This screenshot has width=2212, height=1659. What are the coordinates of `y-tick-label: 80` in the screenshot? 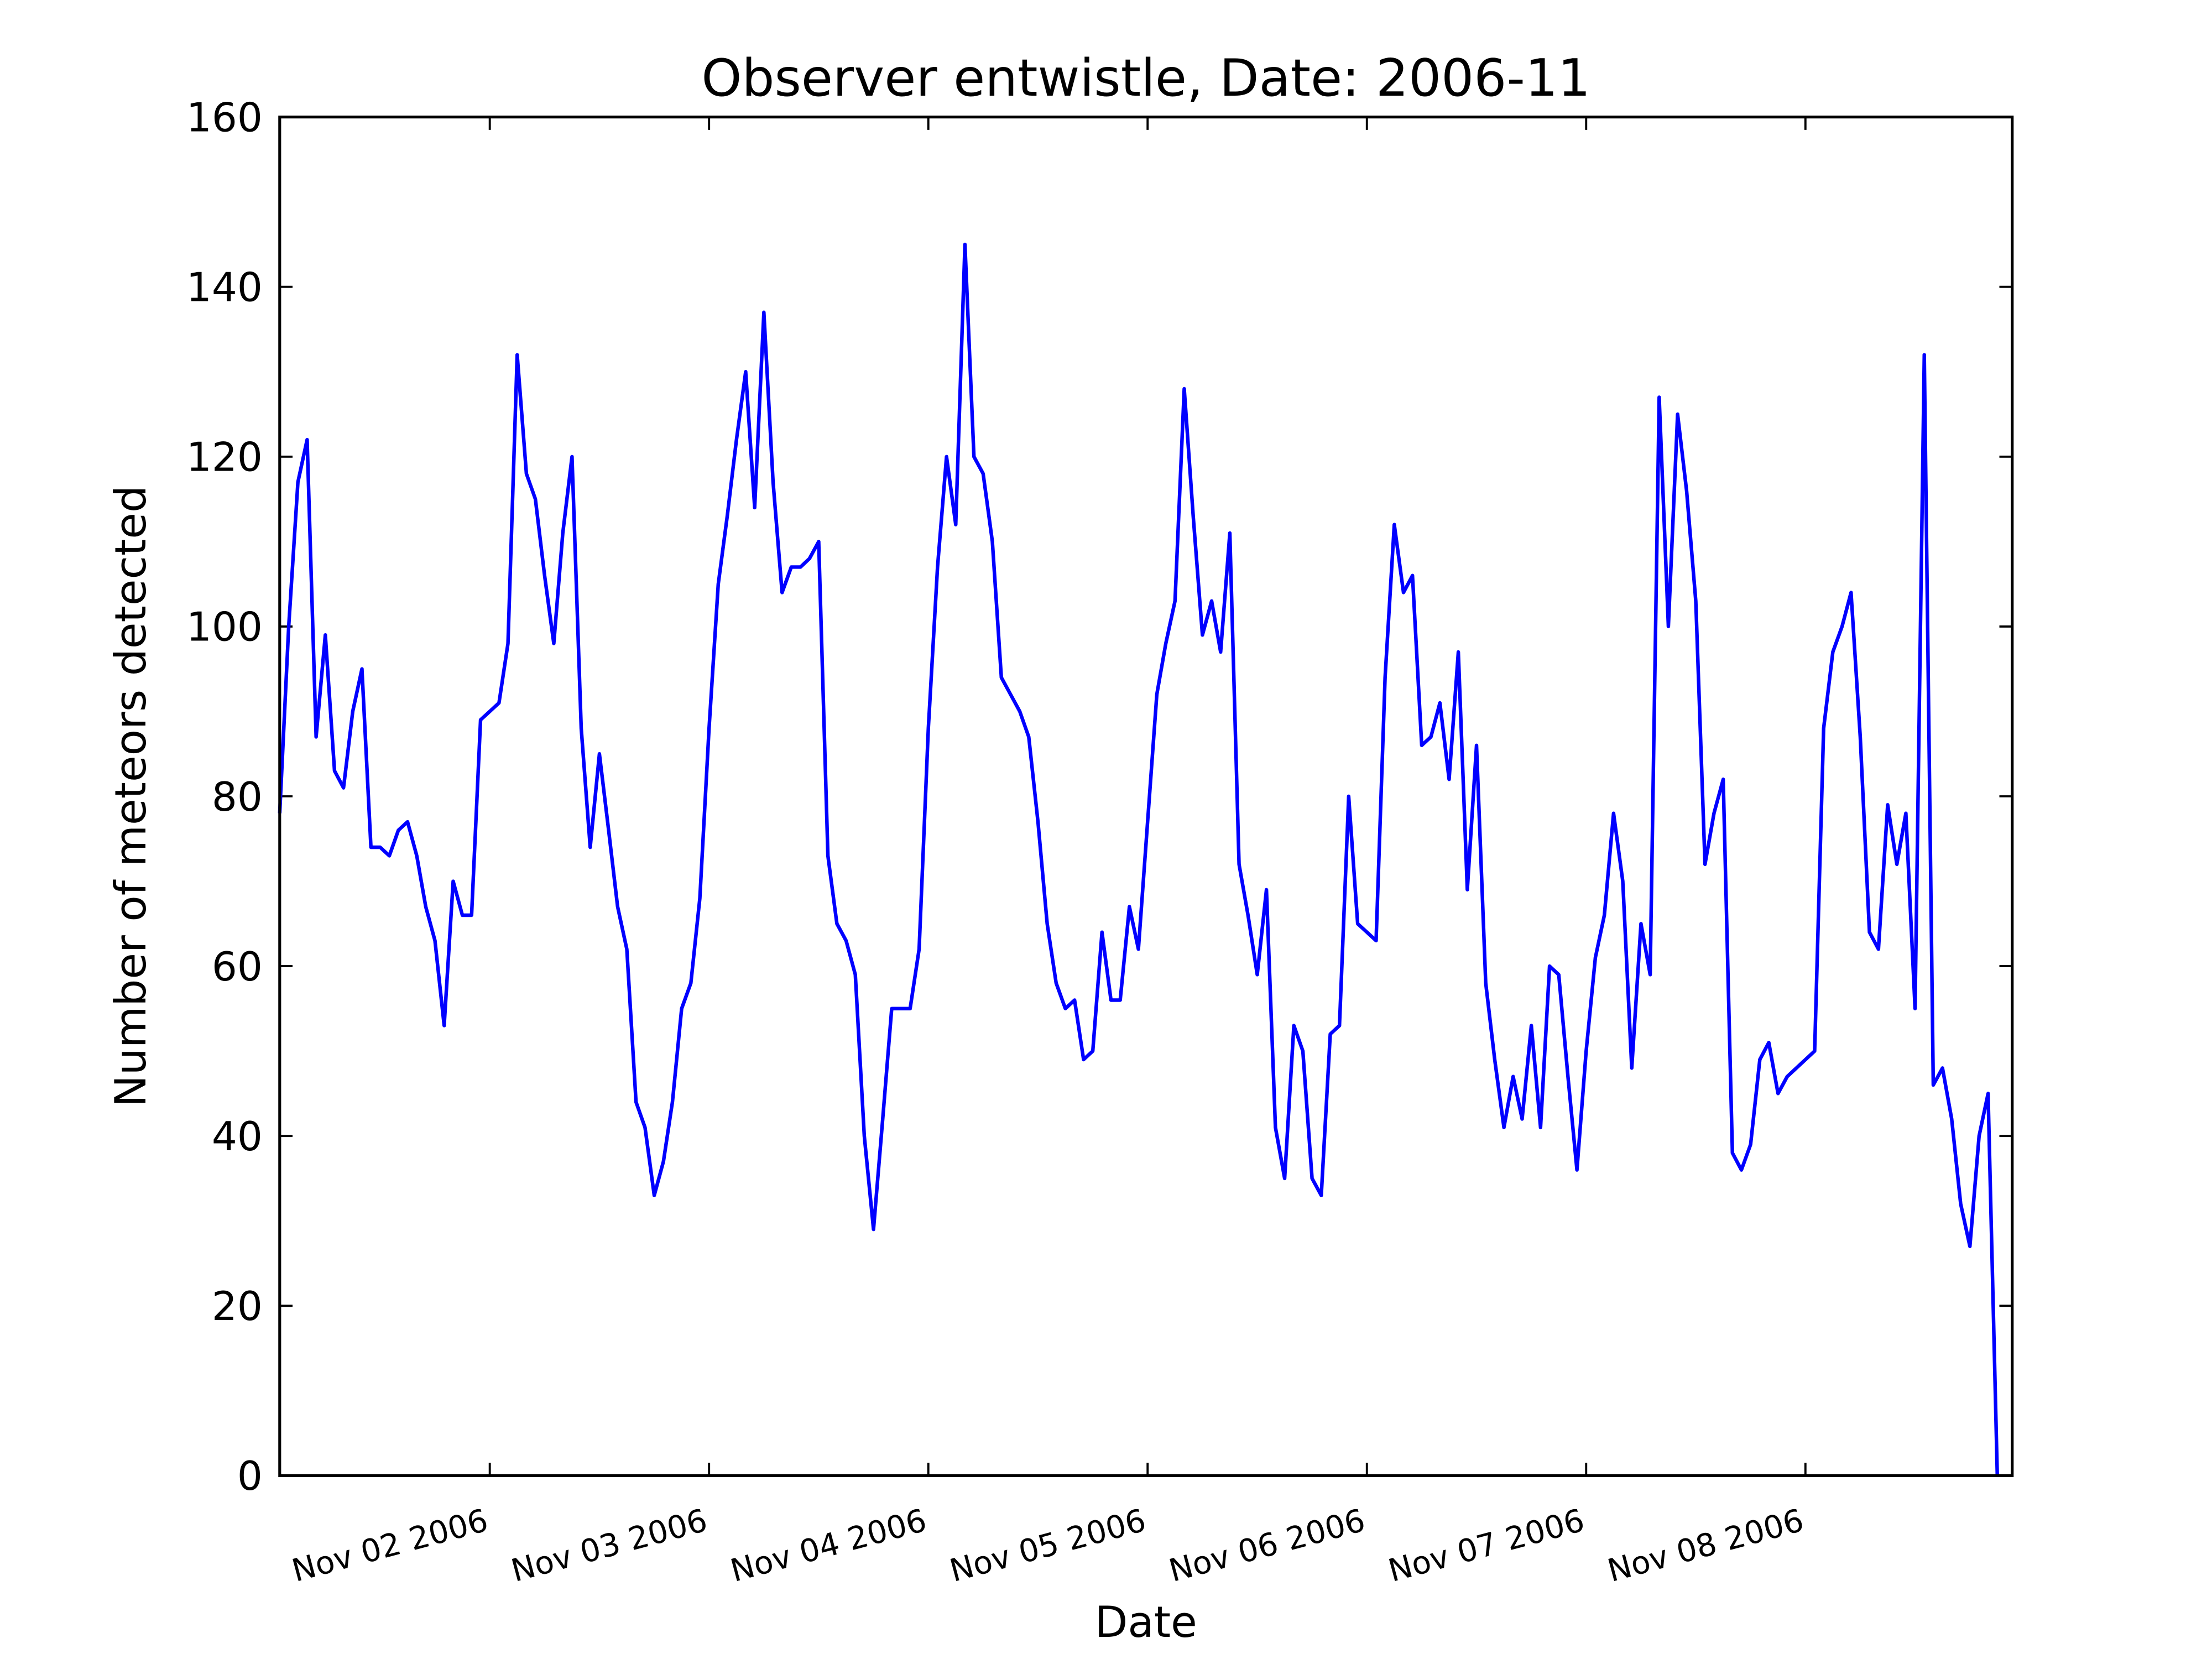 It's located at (237, 798).